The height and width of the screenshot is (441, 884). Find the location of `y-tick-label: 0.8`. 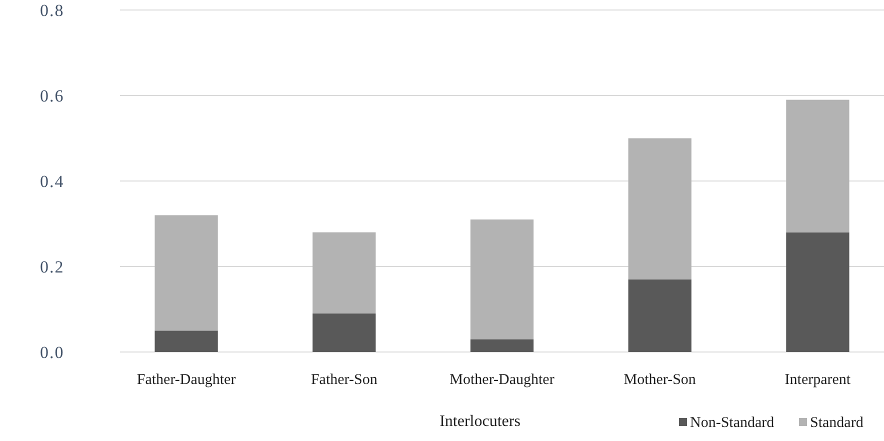

y-tick-label: 0.8 is located at coordinates (52, 10).